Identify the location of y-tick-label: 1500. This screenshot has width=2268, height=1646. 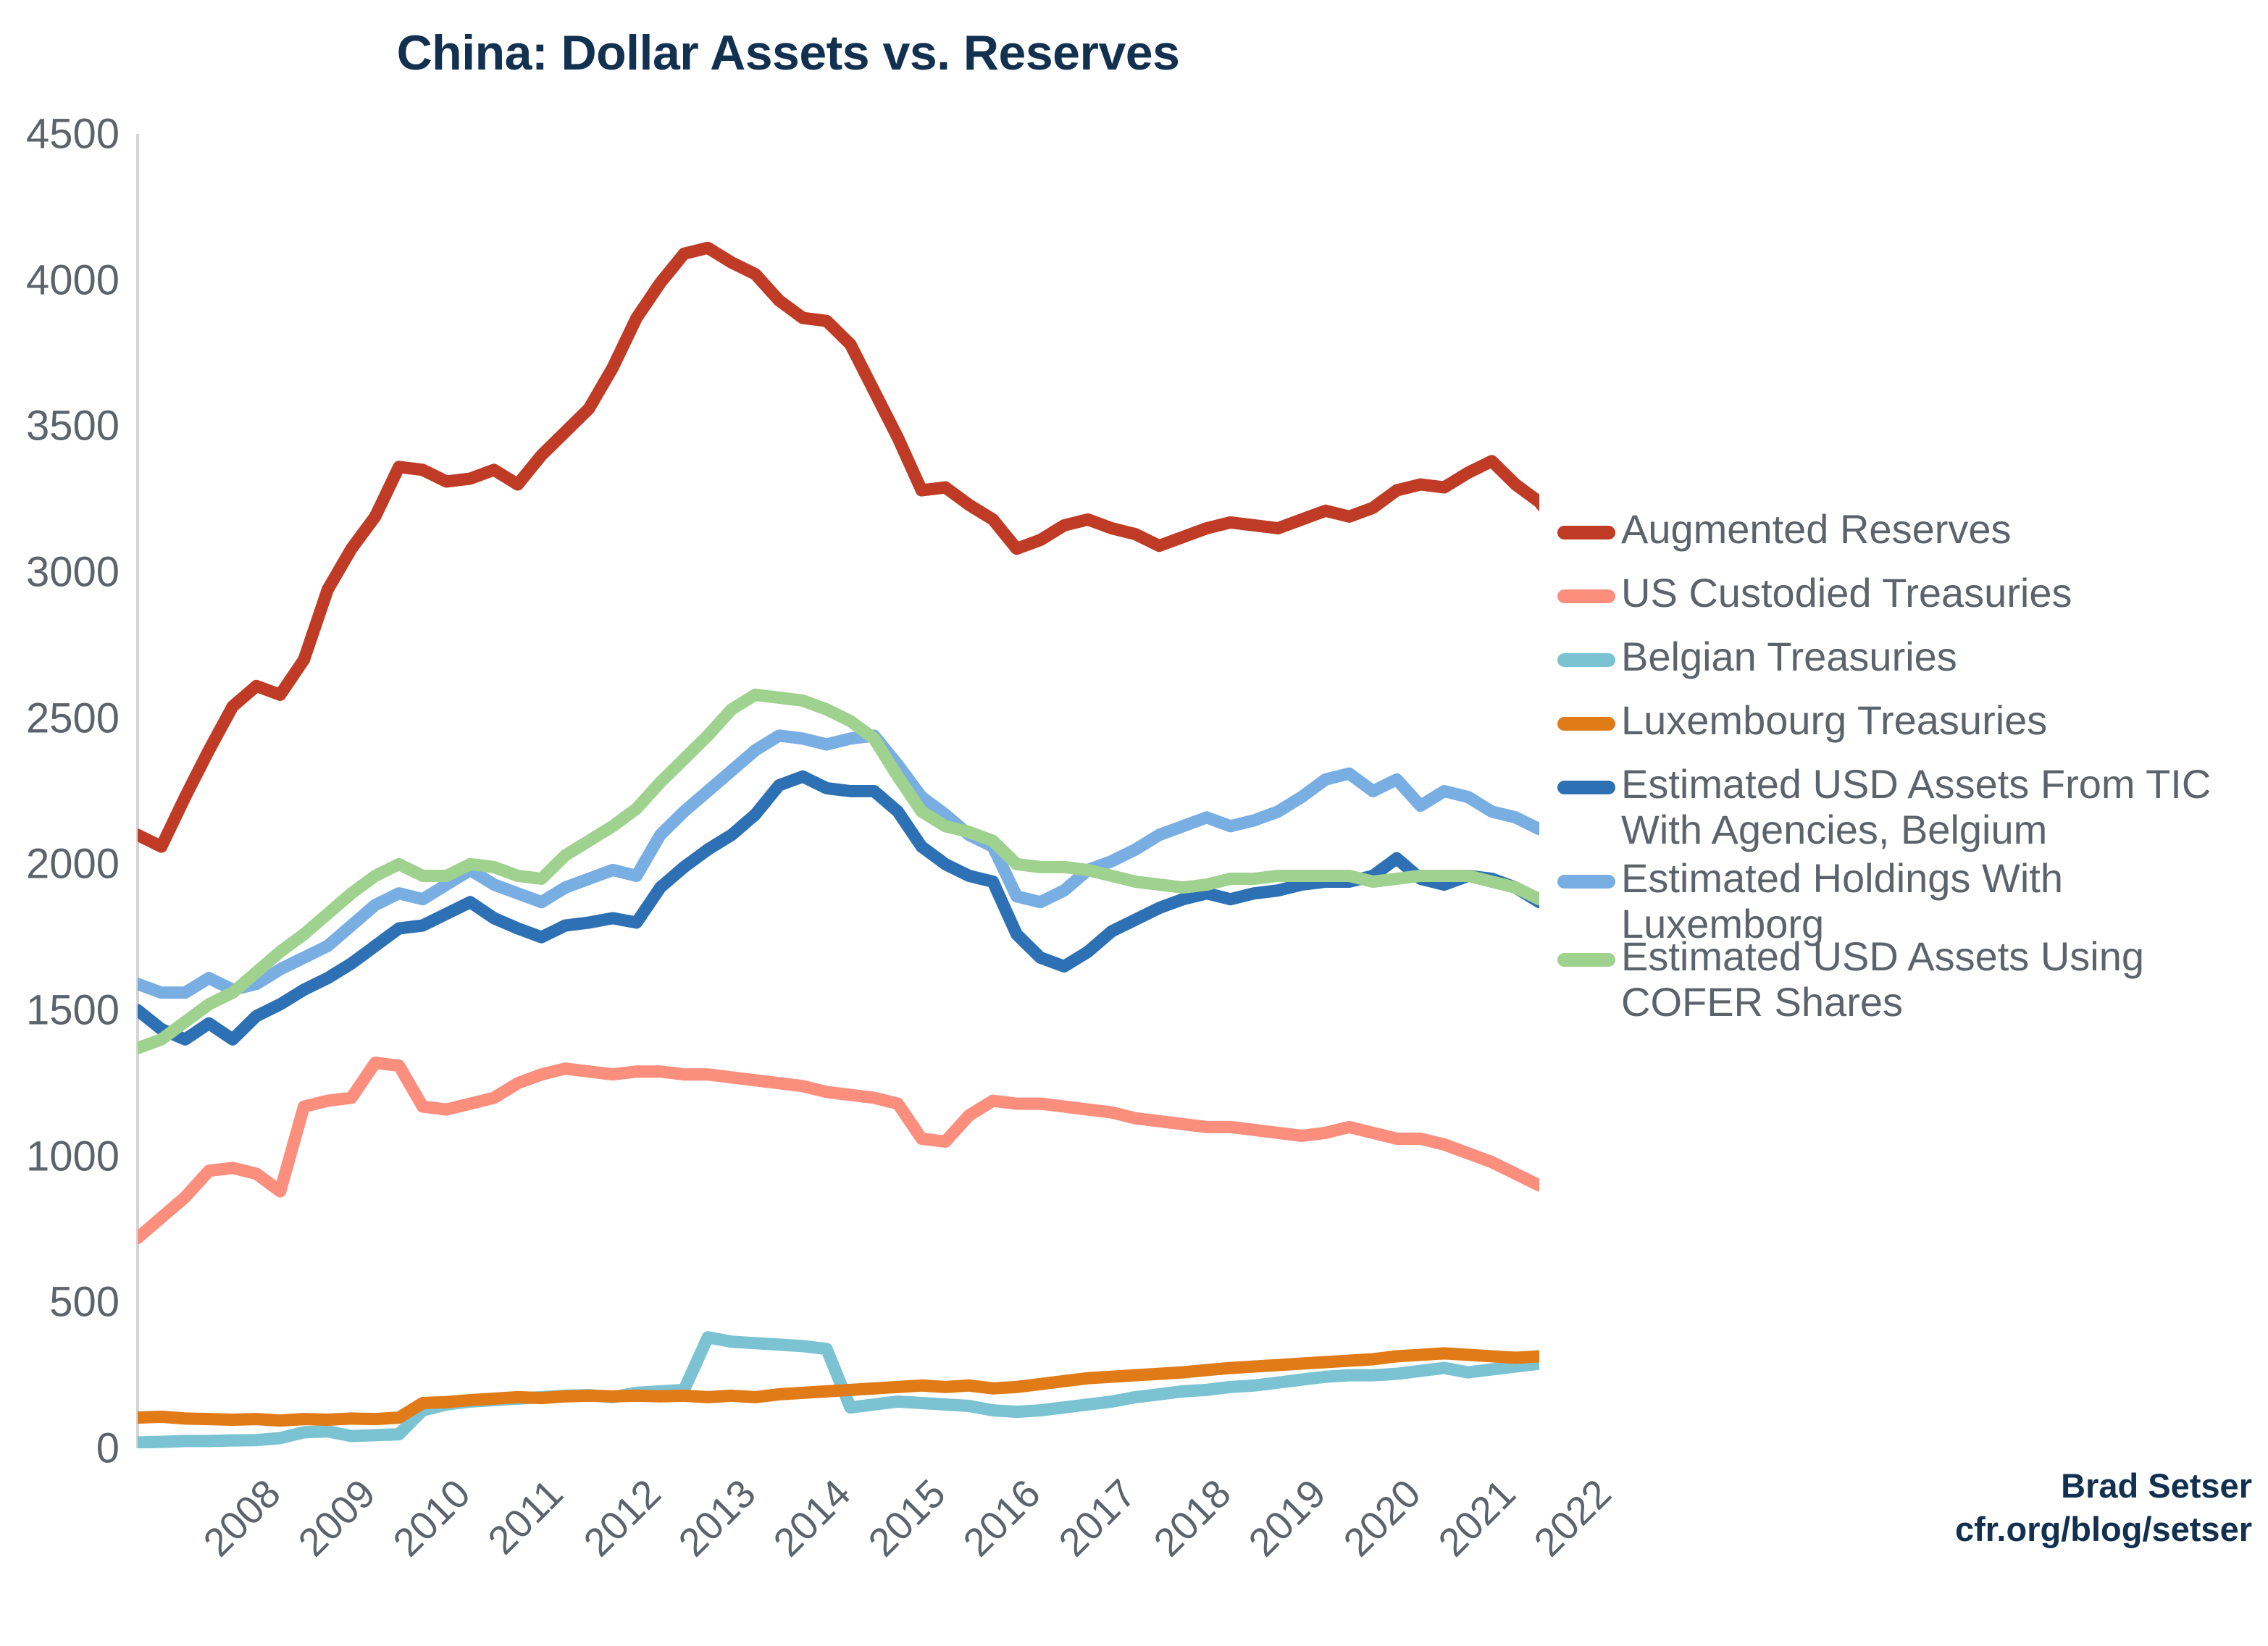
(72, 1010).